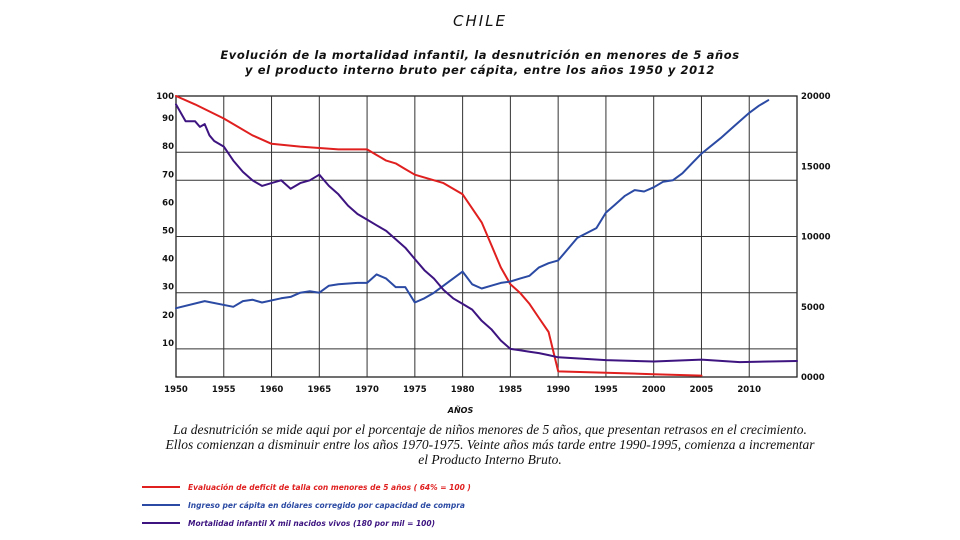 This screenshot has height=540, width=960. What do you see at coordinates (168, 344) in the screenshot?
I see `y-left-tick-label: 10` at bounding box center [168, 344].